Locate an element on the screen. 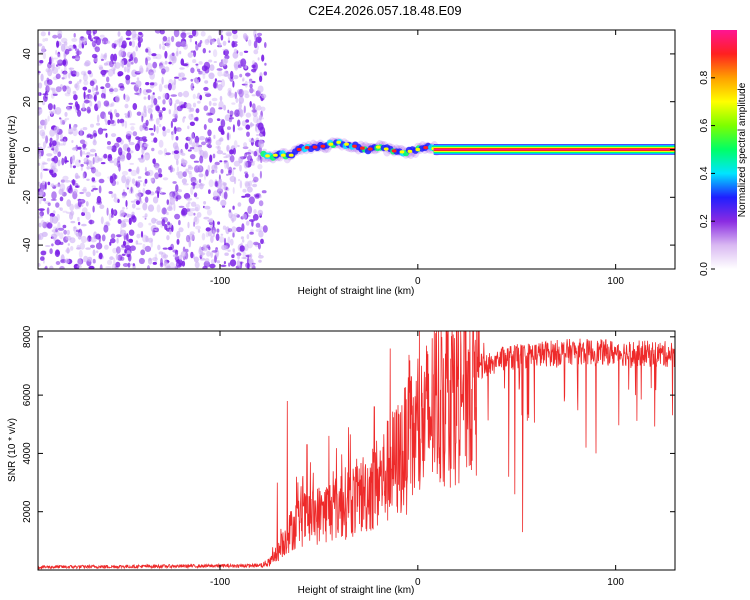 This screenshot has width=750, height=600. snr-y-axis-label: SNR (10 * v/v) is located at coordinates (12, 450).